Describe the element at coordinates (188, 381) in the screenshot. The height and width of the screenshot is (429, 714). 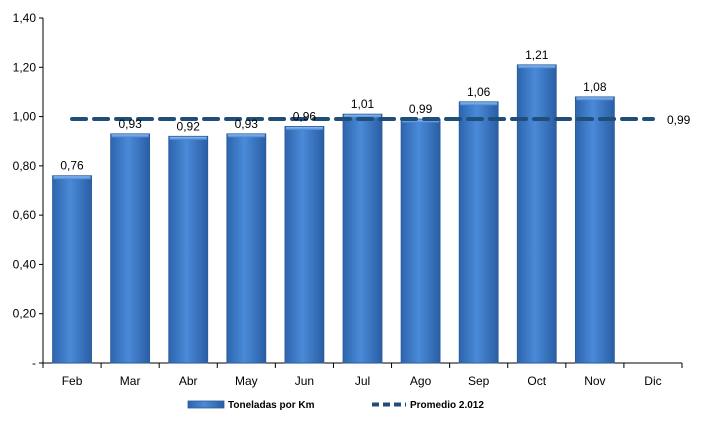
I see `x-tick-label: Abr` at that location.